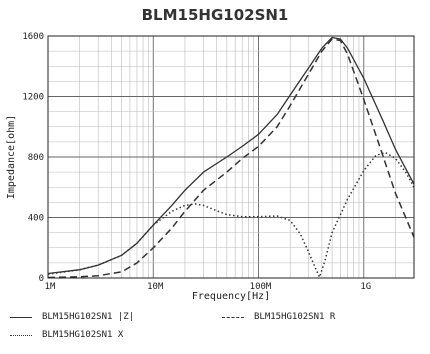 The image size is (430, 354). What do you see at coordinates (21, 335) in the screenshot?
I see `legend-swatch-dotted` at bounding box center [21, 335].